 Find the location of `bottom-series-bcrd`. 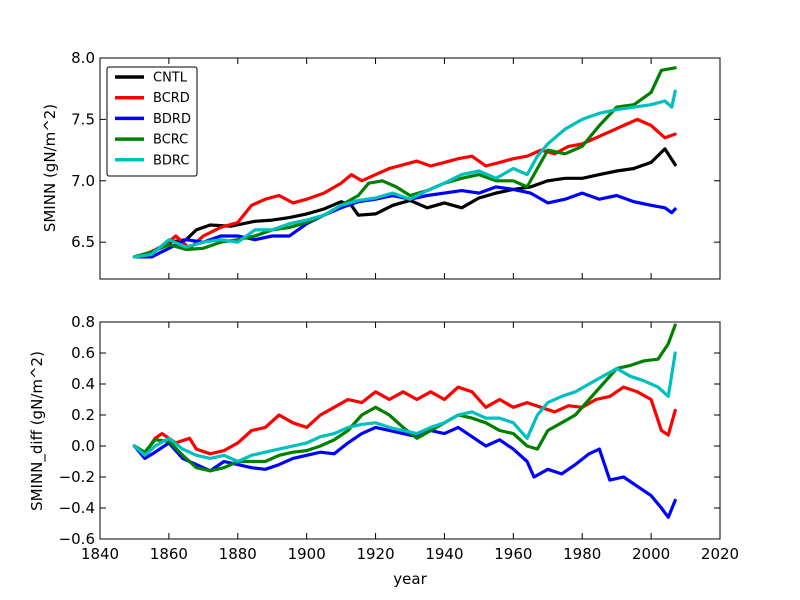

bottom-series-bcrd is located at coordinates (404, 420).